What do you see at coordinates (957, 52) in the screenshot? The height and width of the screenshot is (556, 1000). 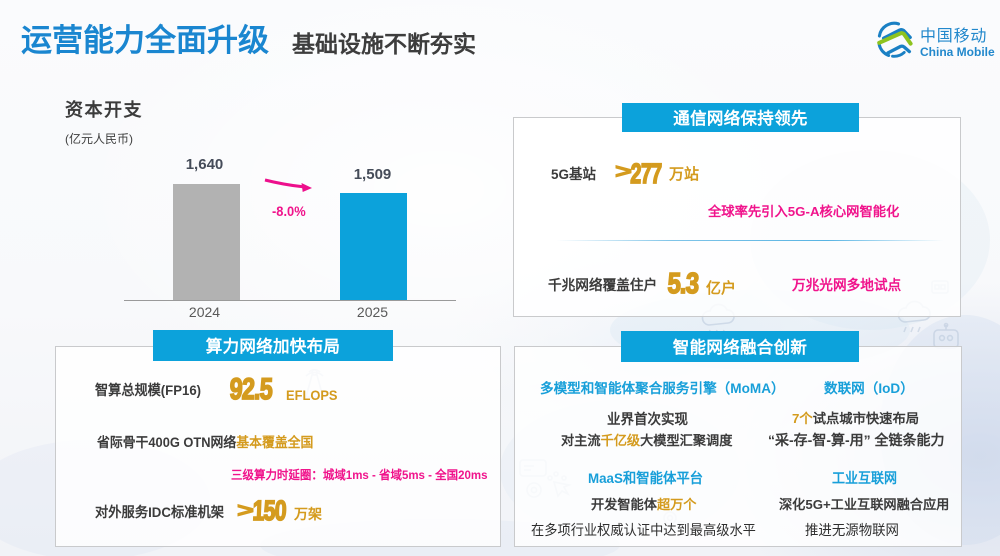 I see `svg-text: China Mobile` at bounding box center [957, 52].